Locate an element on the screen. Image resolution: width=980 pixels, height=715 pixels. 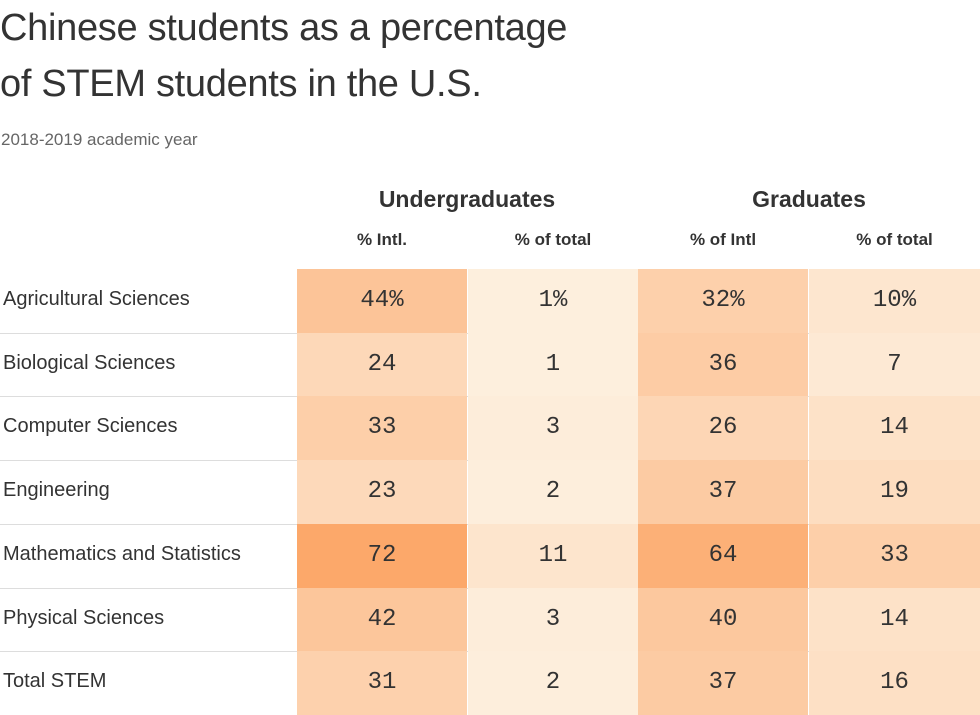
row-label-physical-sciences: Physical Sciences is located at coordinates (84, 617).